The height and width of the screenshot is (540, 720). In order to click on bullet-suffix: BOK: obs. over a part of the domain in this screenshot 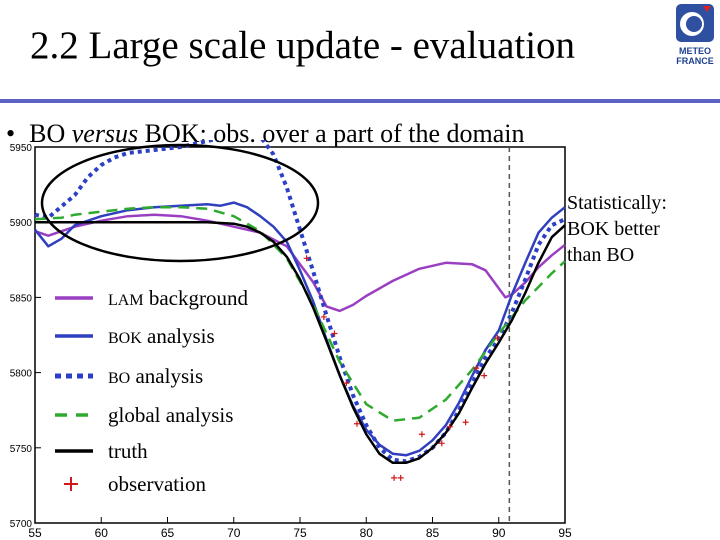, I will do `click(331, 133)`.